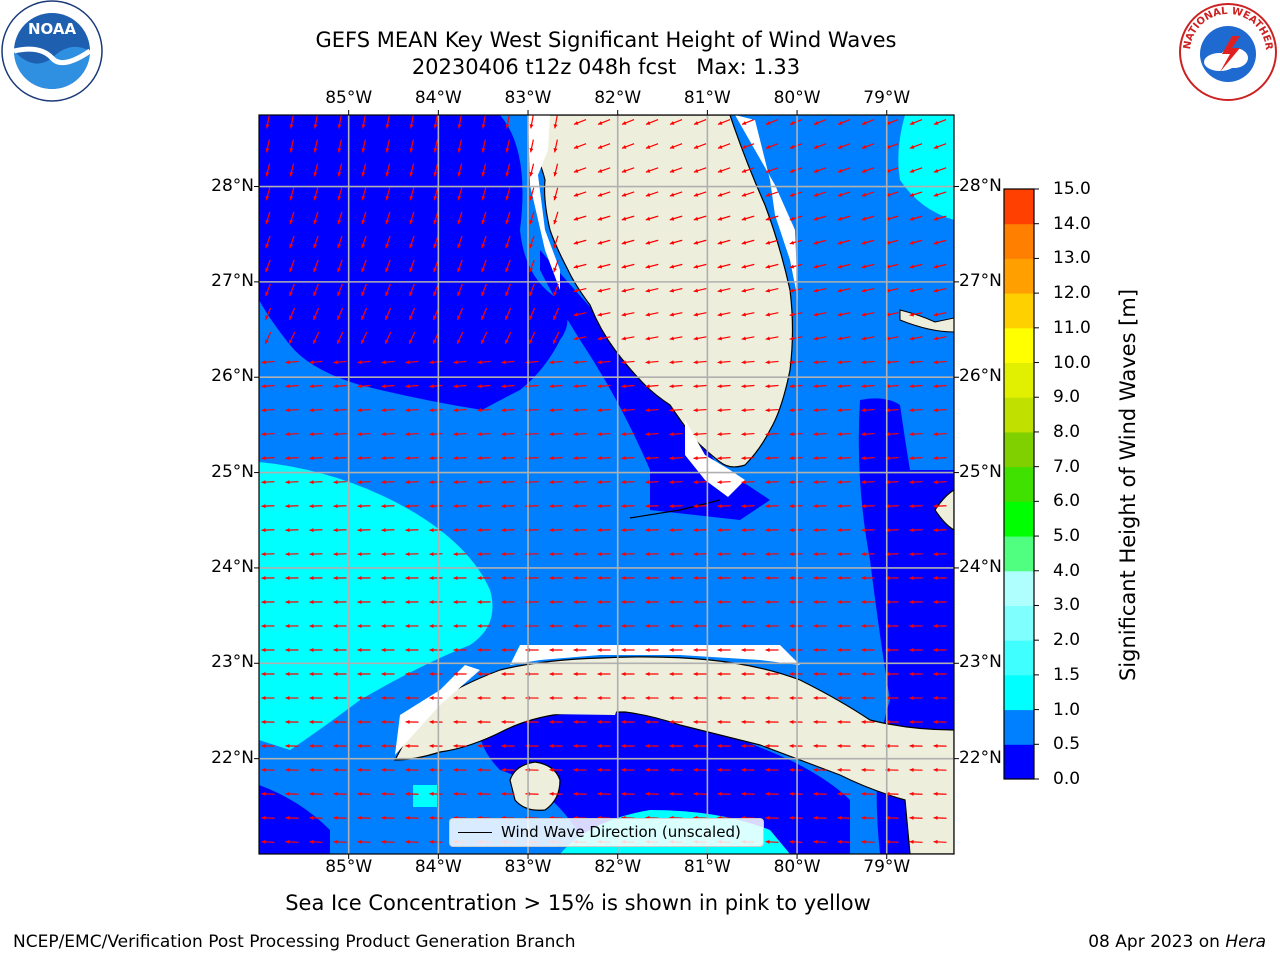  I want to click on lon-tick-label: 85°W, so click(349, 98).